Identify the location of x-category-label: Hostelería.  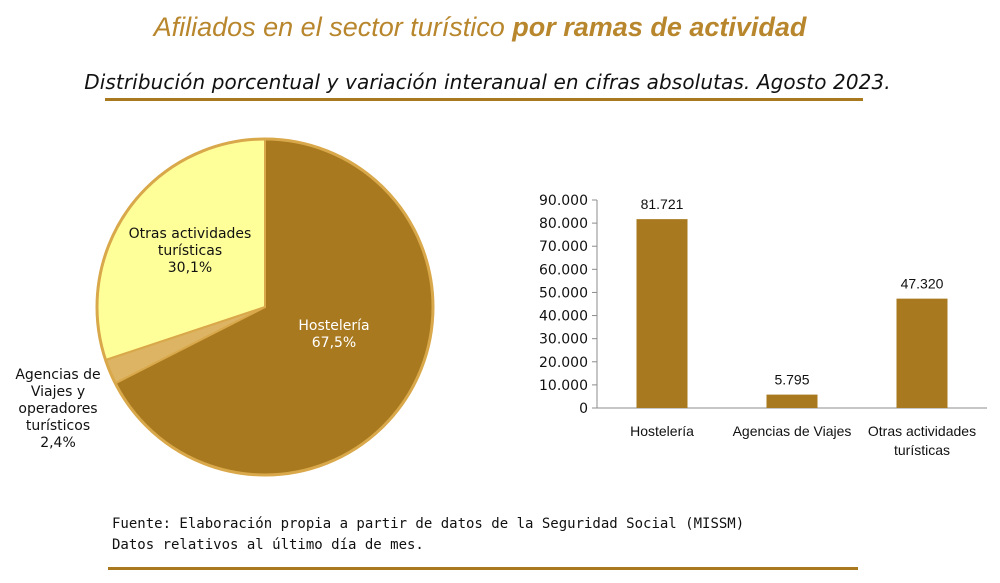
(662, 431).